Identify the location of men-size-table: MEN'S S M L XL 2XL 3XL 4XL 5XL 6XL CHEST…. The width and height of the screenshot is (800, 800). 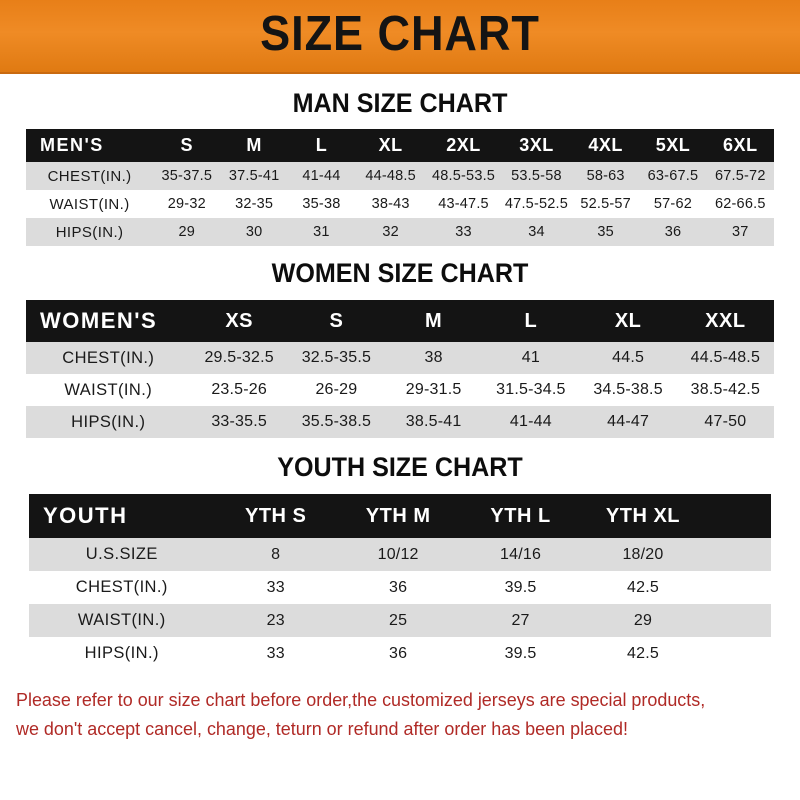
(400, 187).